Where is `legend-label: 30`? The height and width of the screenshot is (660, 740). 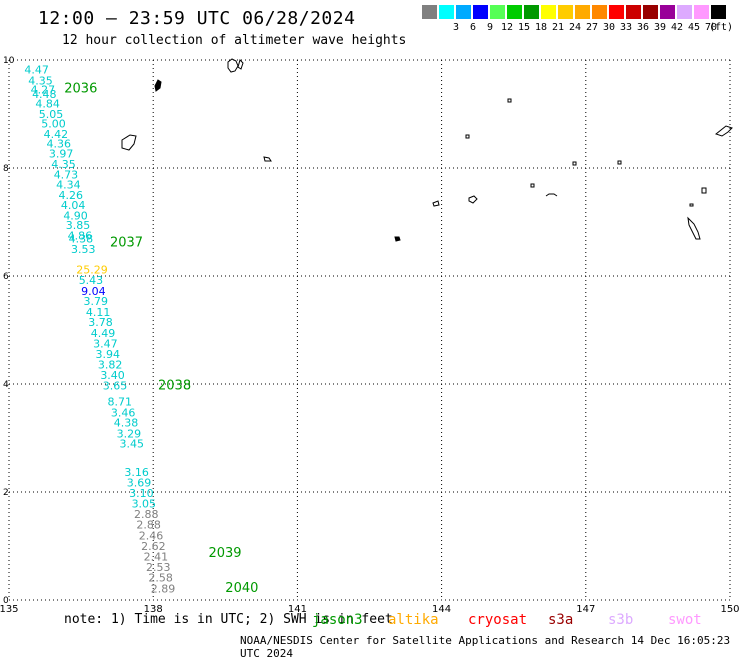
legend-label: 30 is located at coordinates (609, 27).